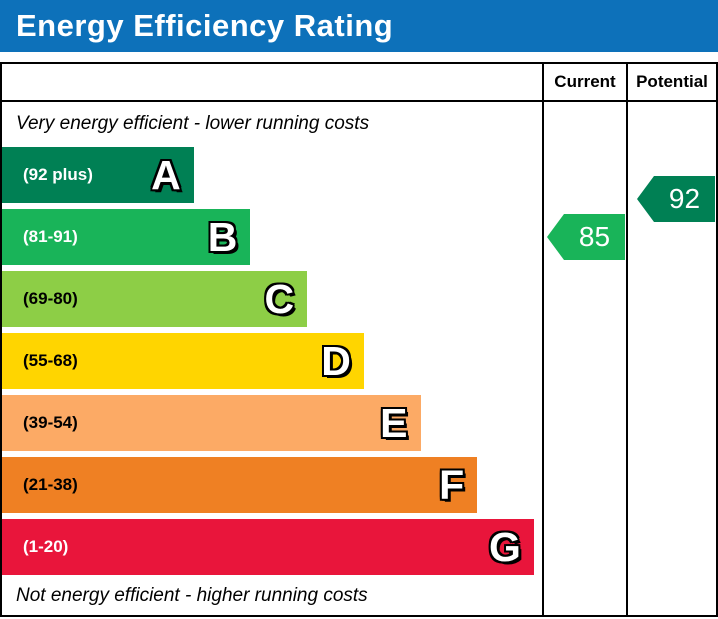  I want to click on current-rating-pointer: 85, so click(586, 237).